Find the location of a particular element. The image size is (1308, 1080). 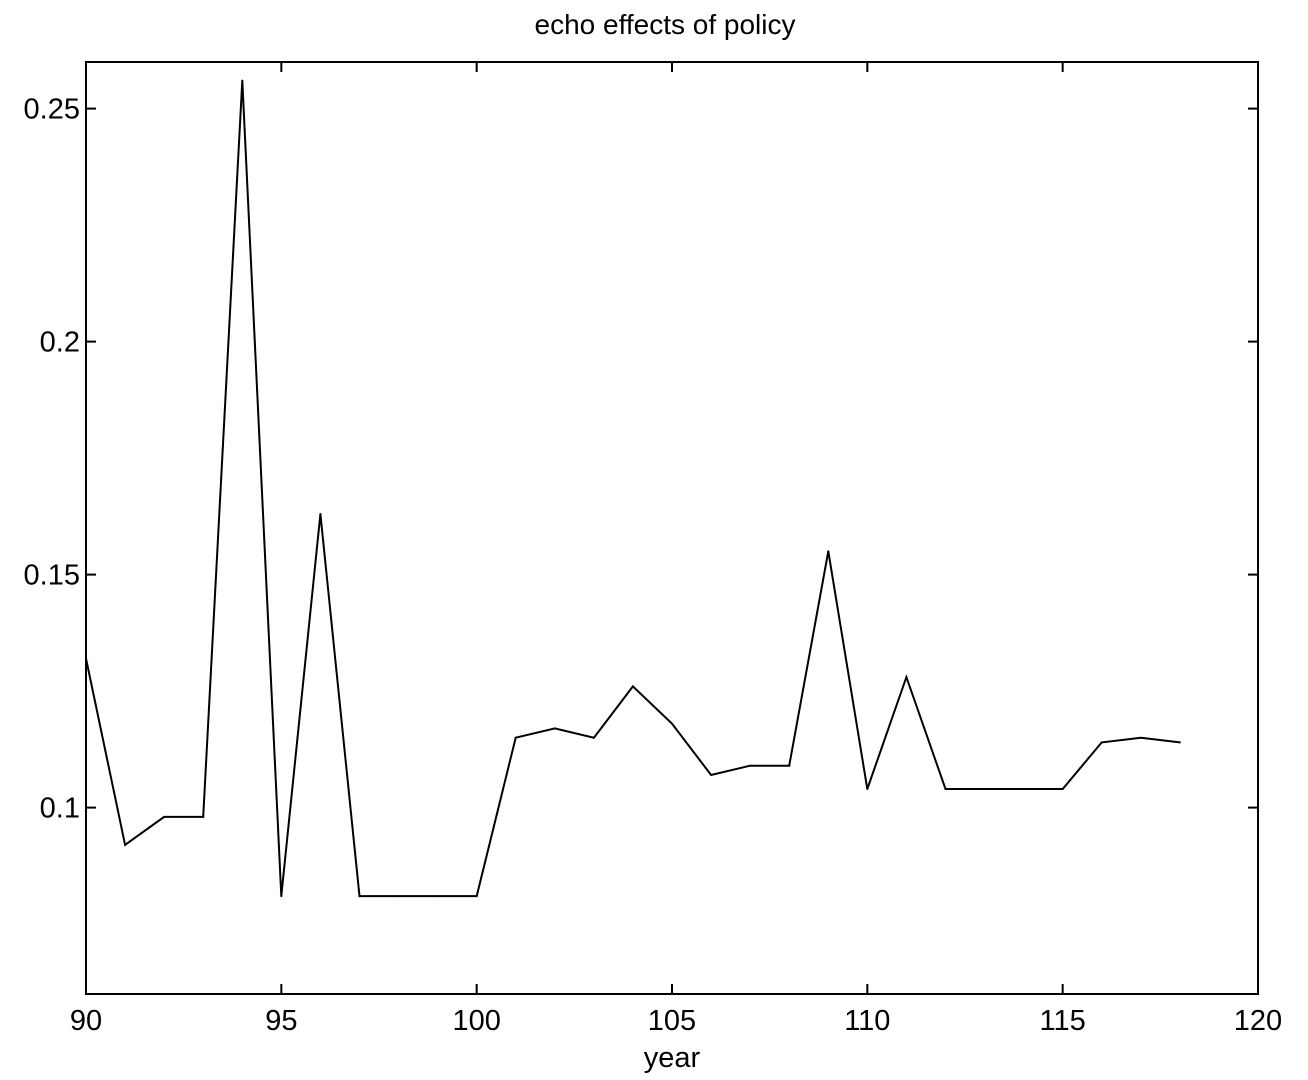

x-tick-label: 90 is located at coordinates (86, 1021).